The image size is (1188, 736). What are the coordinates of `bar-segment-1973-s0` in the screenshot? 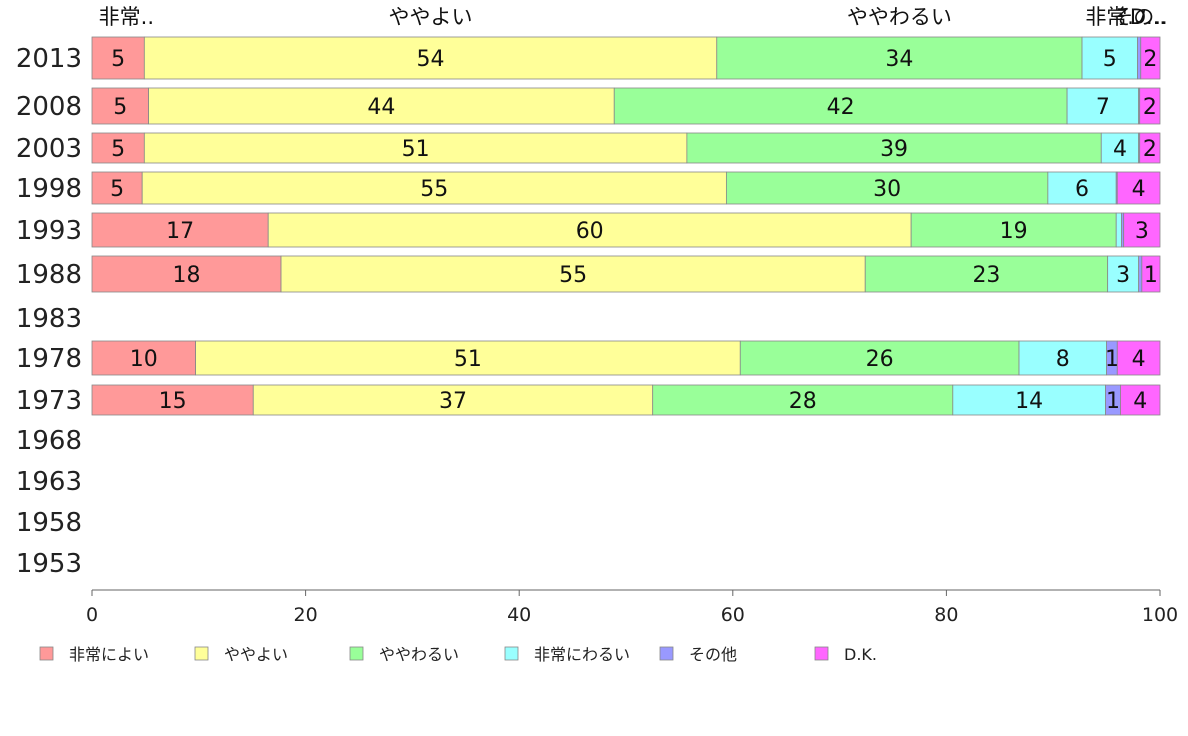 It's located at (172, 400).